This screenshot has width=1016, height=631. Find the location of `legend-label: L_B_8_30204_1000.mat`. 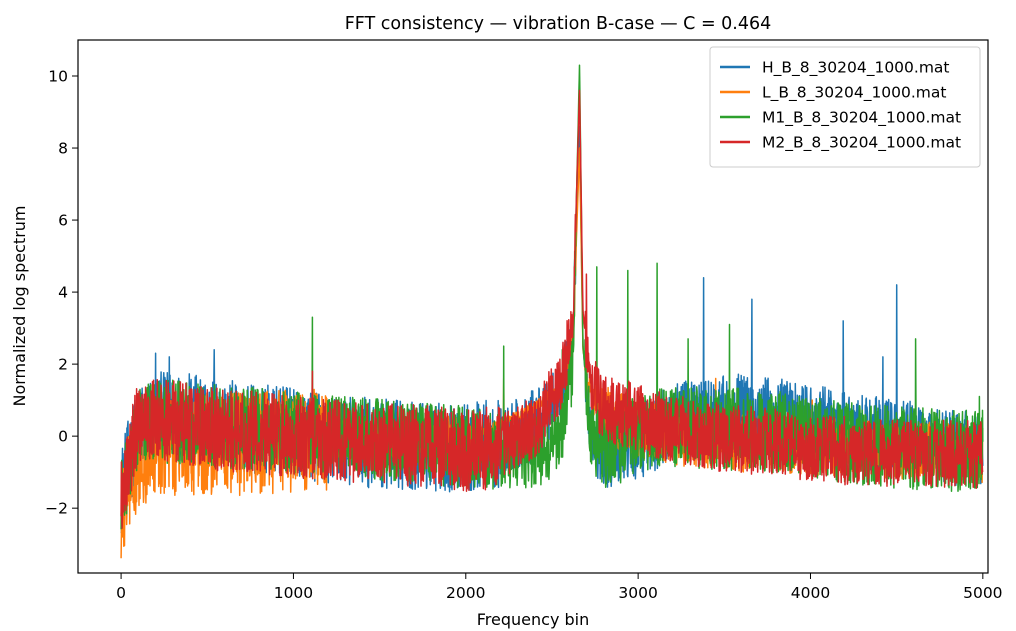

legend-label: L_B_8_30204_1000.mat is located at coordinates (854, 93).